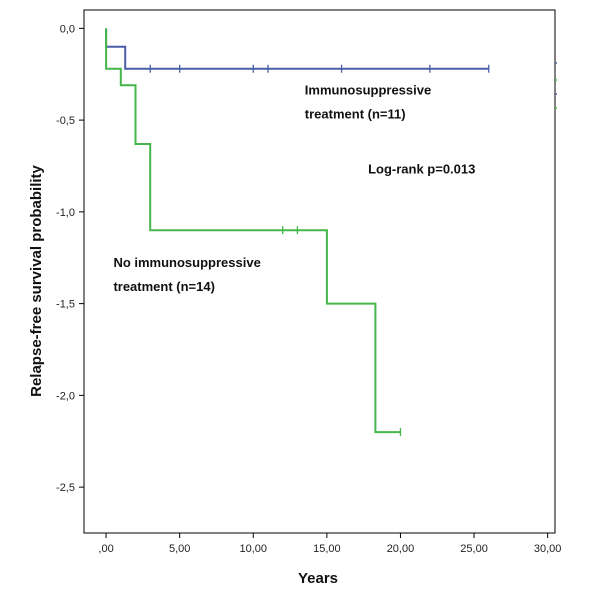 The image size is (607, 605). Describe the element at coordinates (355, 113) in the screenshot. I see `annotation: treatment (n=11)` at that location.